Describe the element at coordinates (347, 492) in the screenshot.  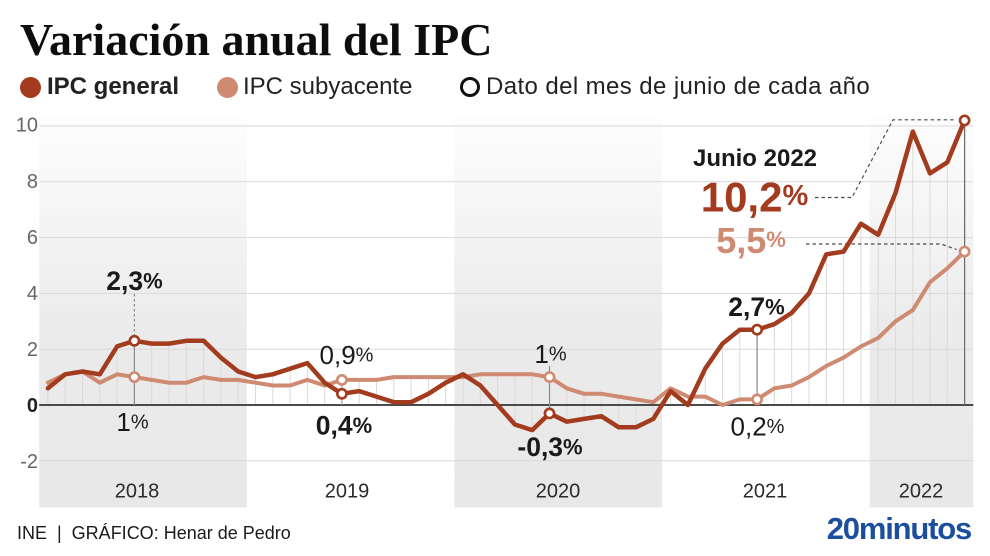
I see `svg-text: 2019` at that location.